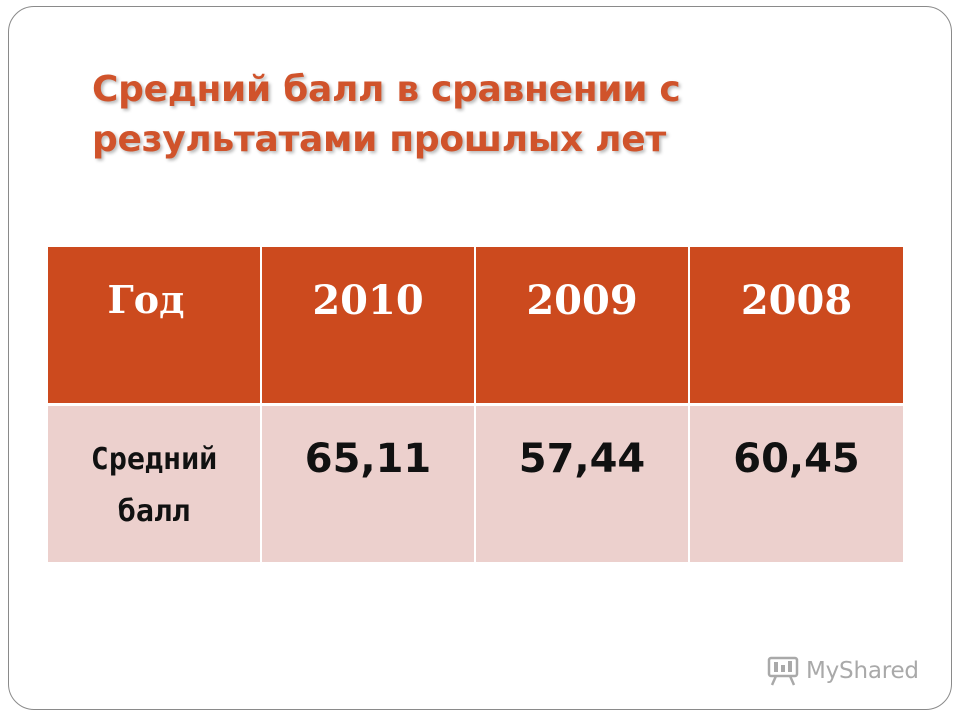  What do you see at coordinates (154, 483) in the screenshot?
I see `row-label-average-score: Средний балл` at bounding box center [154, 483].